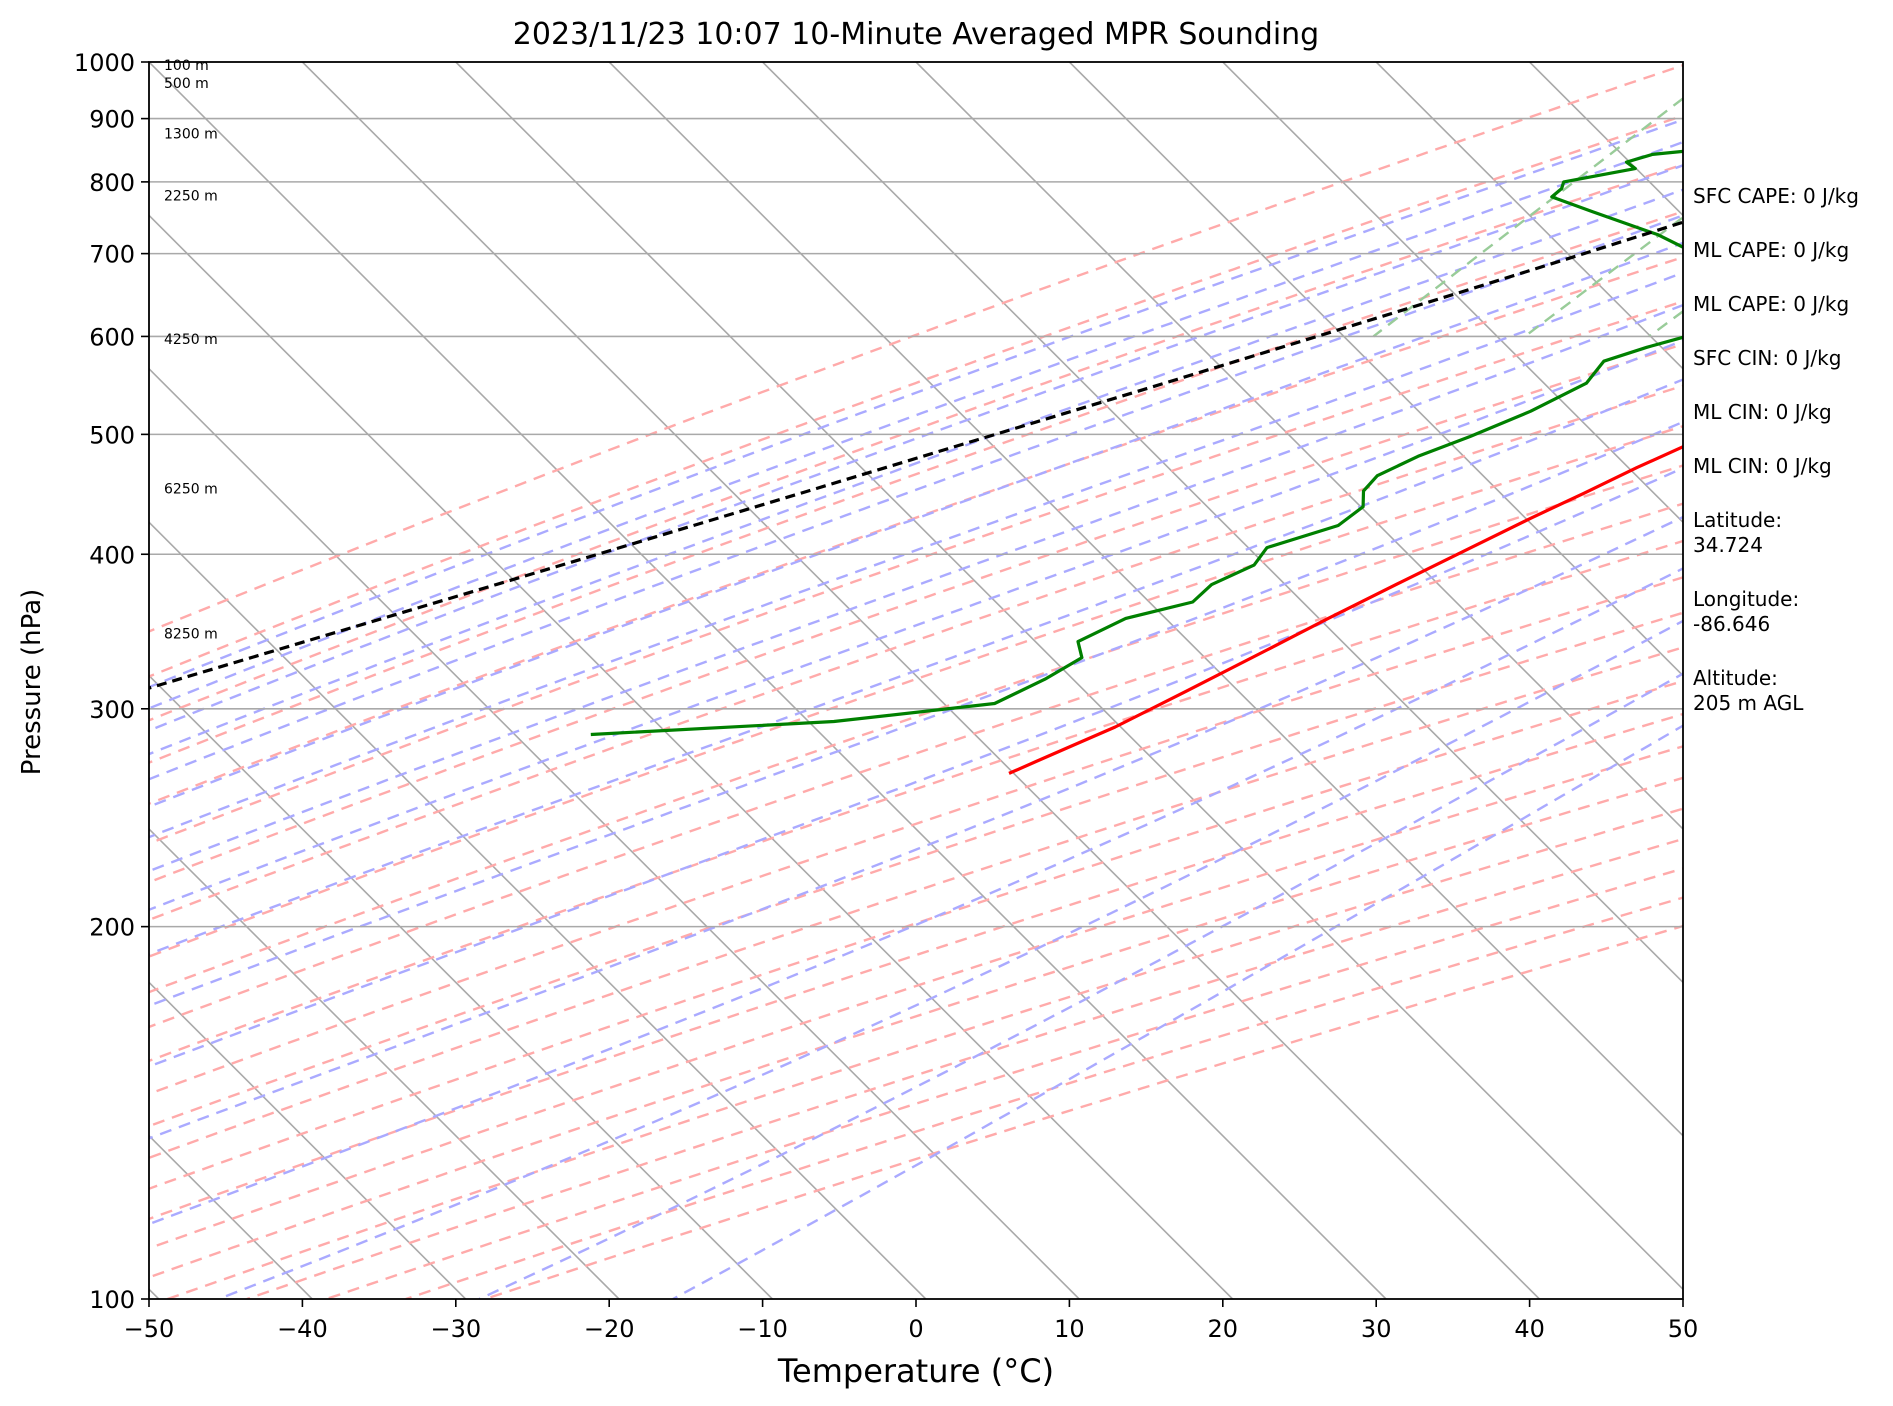 The image size is (1893, 1406). I want to click on y-tick-label: 900, so click(112, 120).